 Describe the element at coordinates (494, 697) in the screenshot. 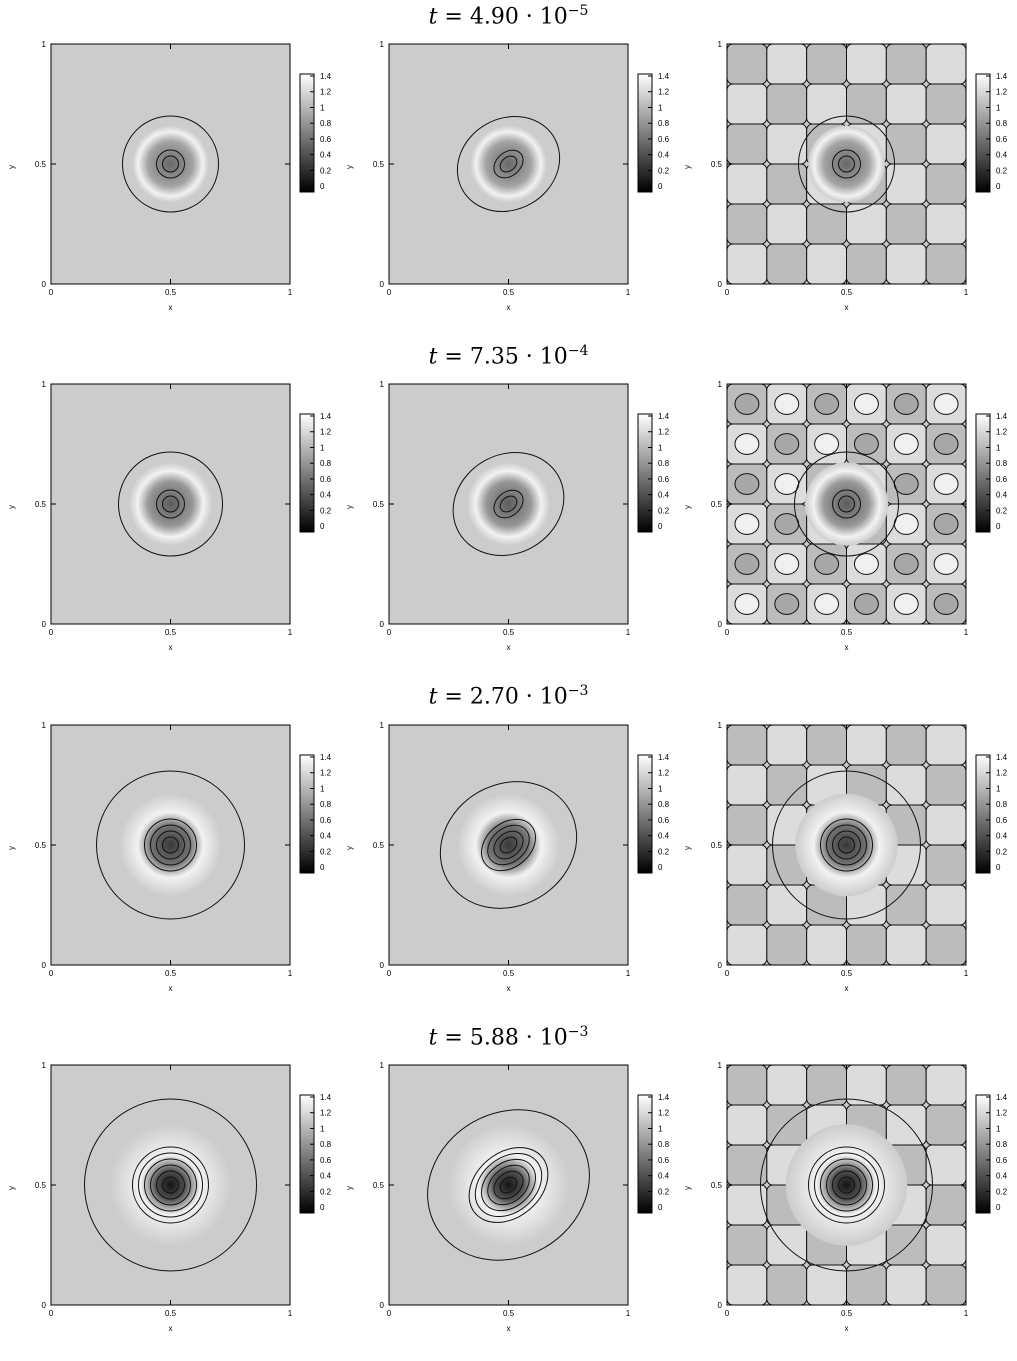

I see `title-mantissa: 2.70` at that location.